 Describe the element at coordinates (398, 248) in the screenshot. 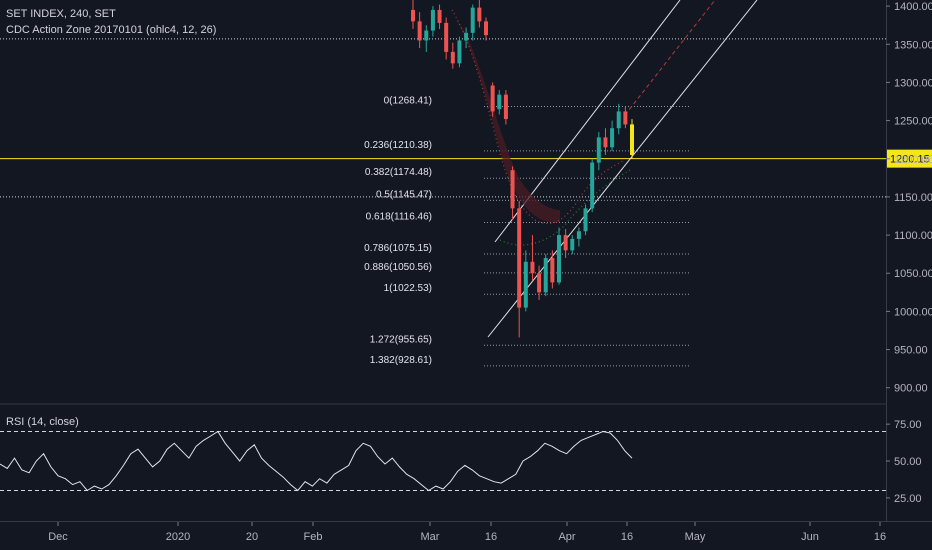

I see `fib-level-label: 0.786(1075.15)` at that location.